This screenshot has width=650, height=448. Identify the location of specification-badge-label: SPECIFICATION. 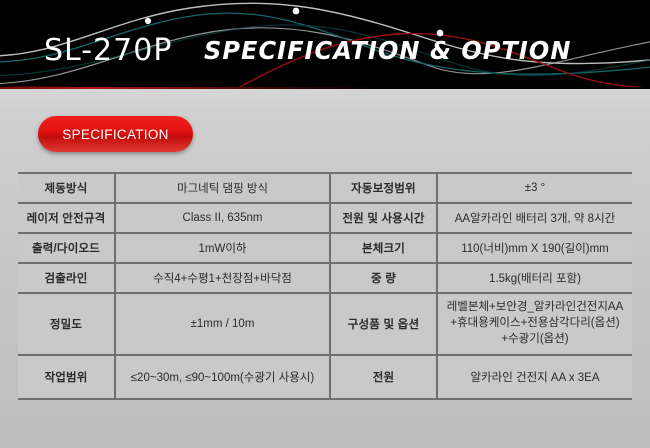
(115, 134).